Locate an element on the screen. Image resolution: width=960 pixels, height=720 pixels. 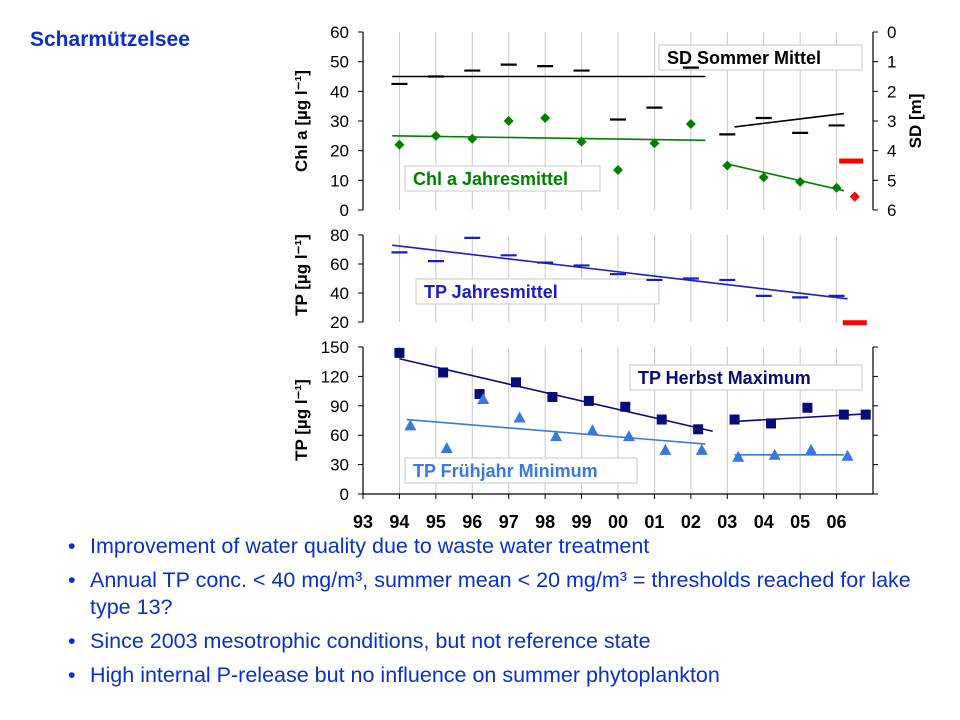
x-tick-label: 99 is located at coordinates (582, 522).